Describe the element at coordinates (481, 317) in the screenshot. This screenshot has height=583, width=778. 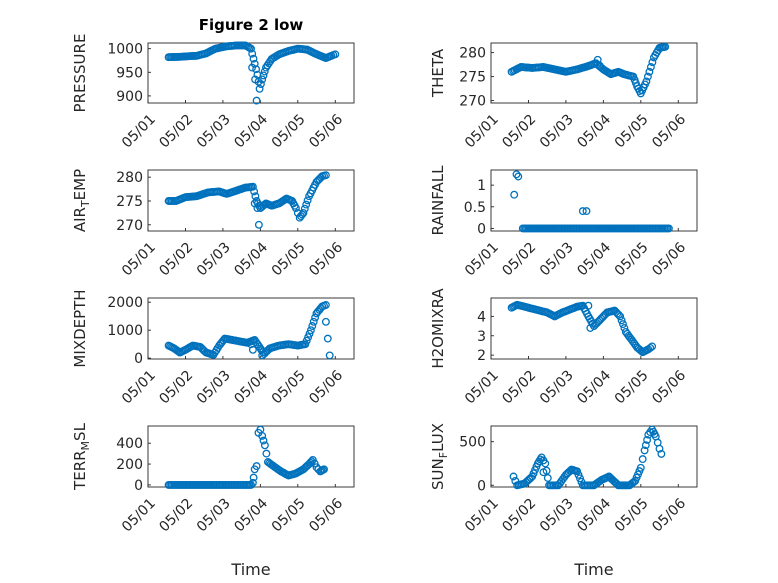
I see `y-tick-label: 4` at that location.